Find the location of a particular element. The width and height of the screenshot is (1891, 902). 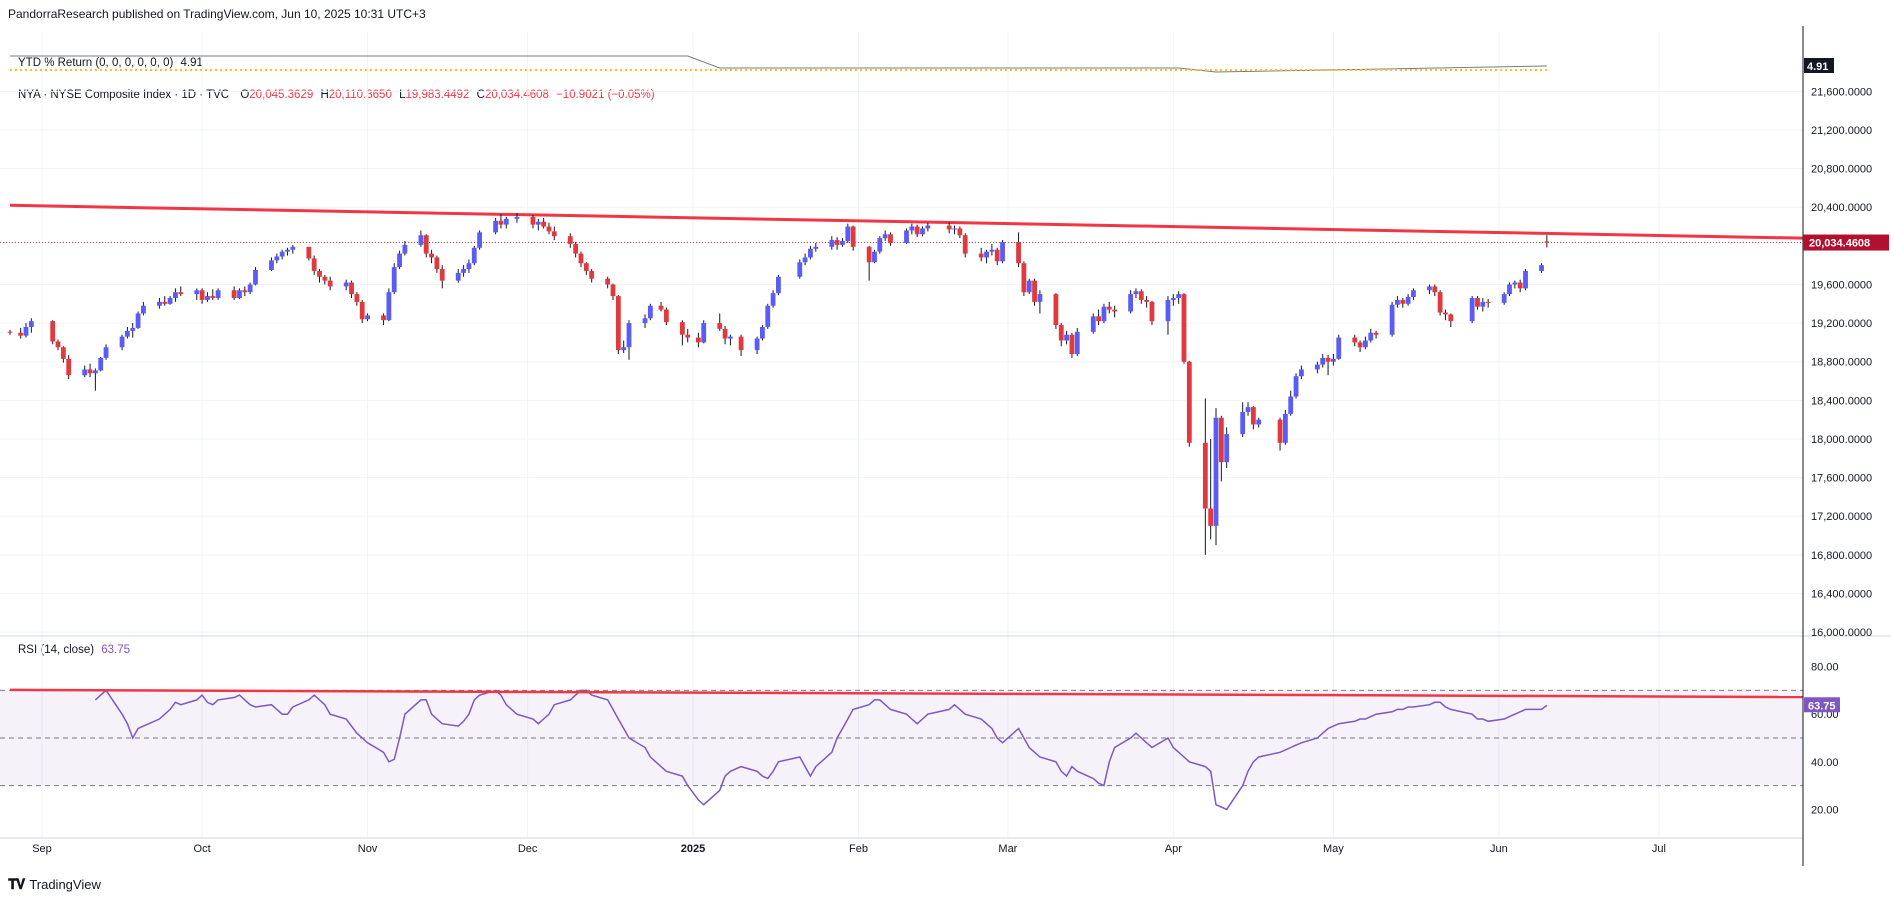

ytd-legend: YTD % Return (0, 0, 0, 0, 0, 0) 4.91 is located at coordinates (110, 63).